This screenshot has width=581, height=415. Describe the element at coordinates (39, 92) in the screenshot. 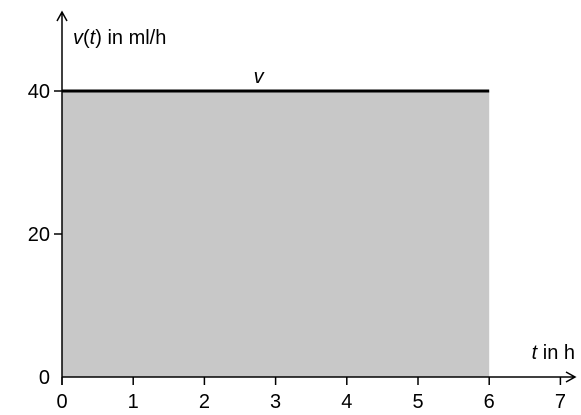

I see `y-tick-label: 40` at that location.